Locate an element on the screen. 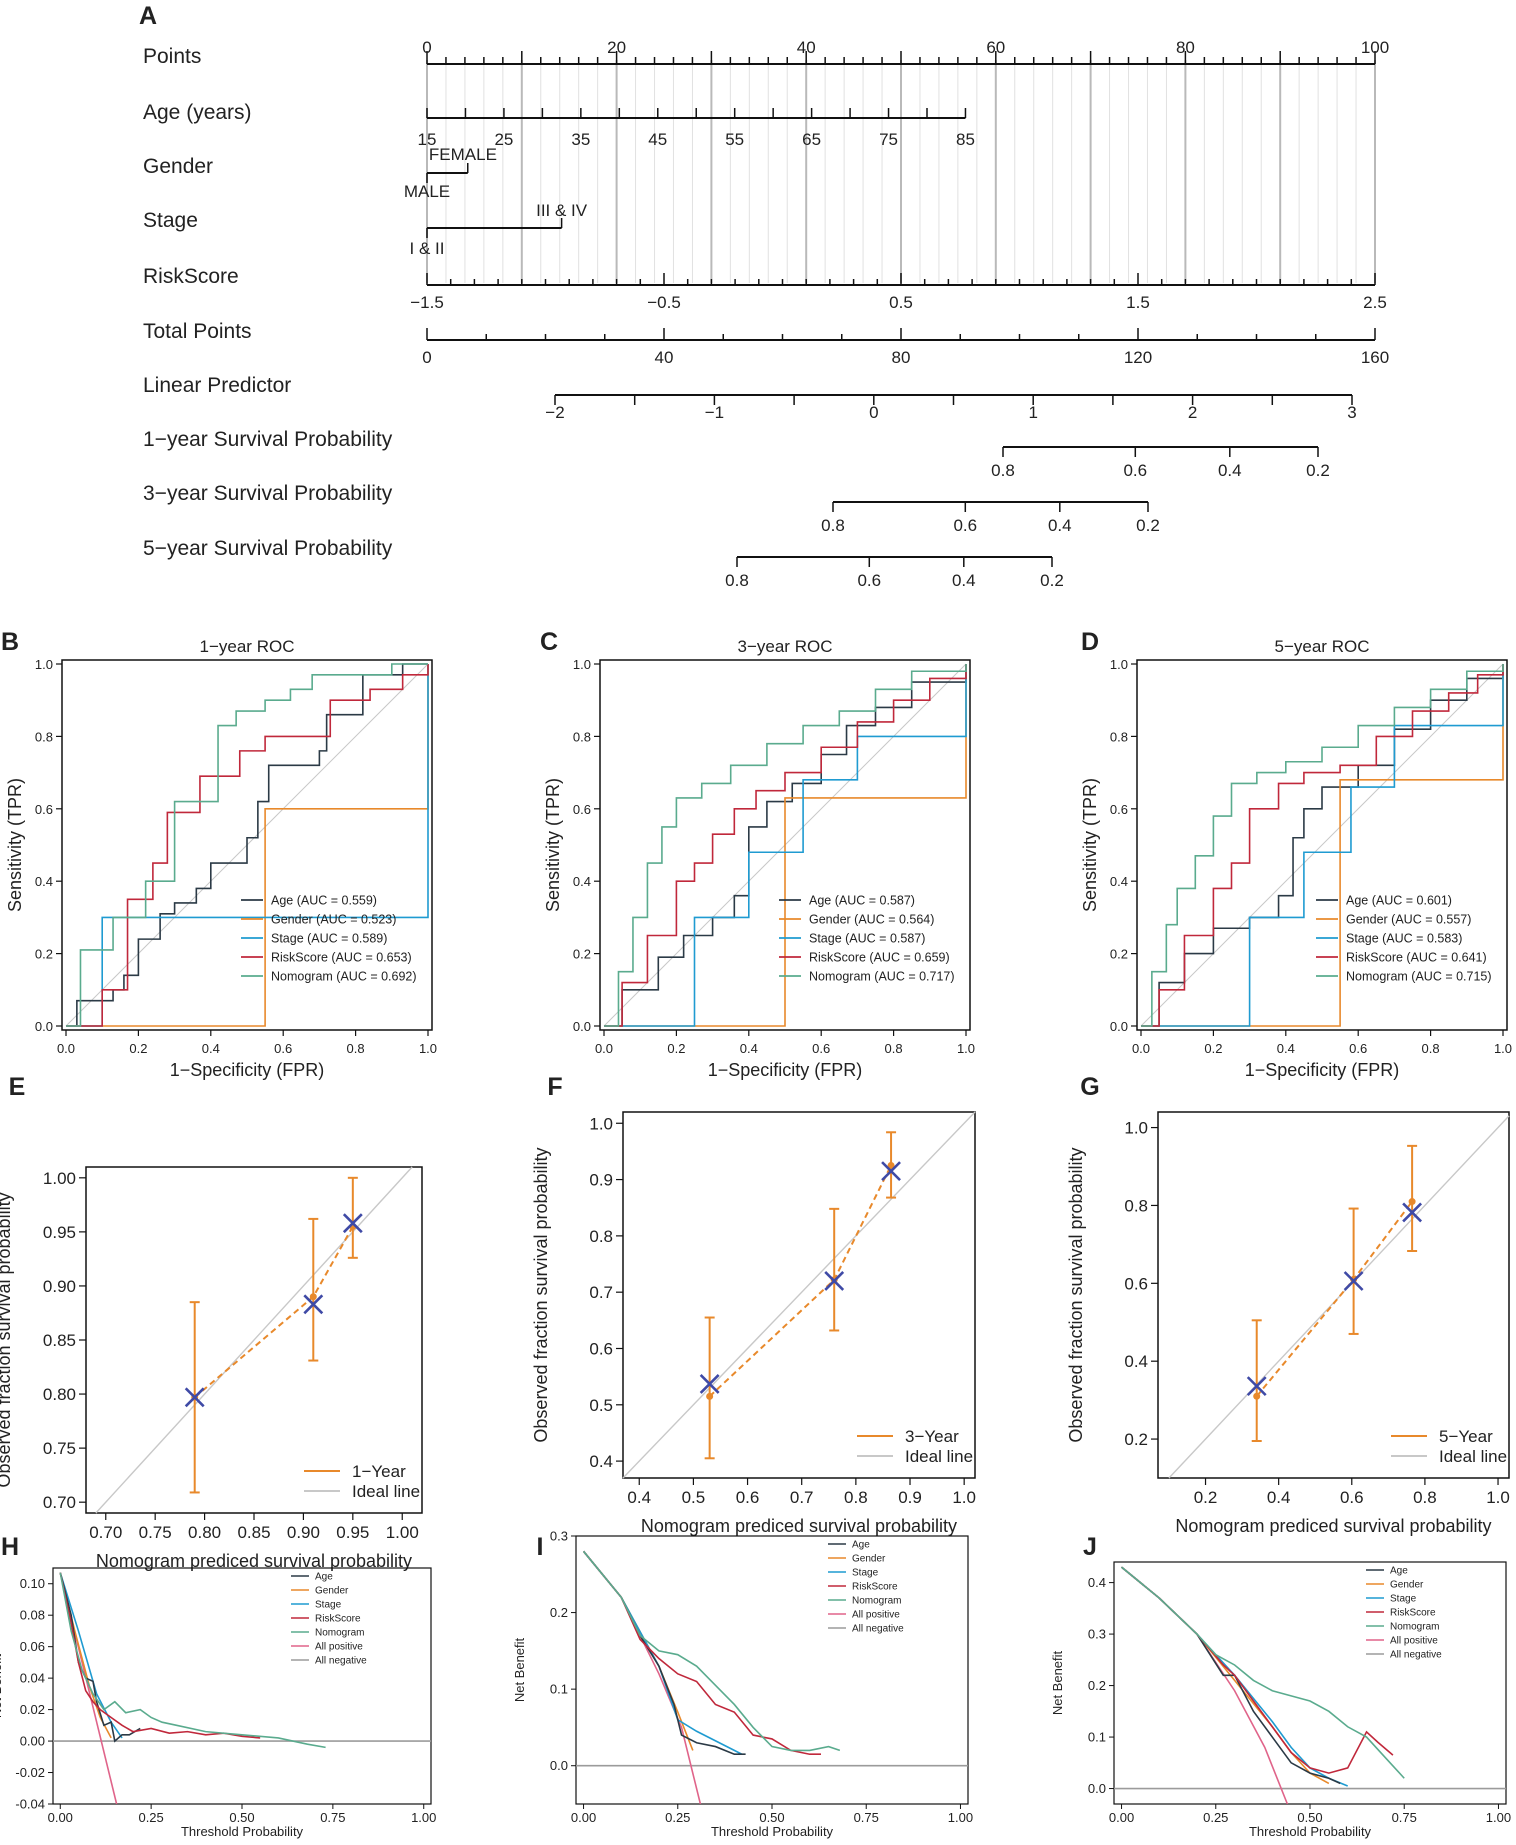 The height and width of the screenshot is (1845, 1516). roc-curve-stage is located at coordinates (1322, 845).